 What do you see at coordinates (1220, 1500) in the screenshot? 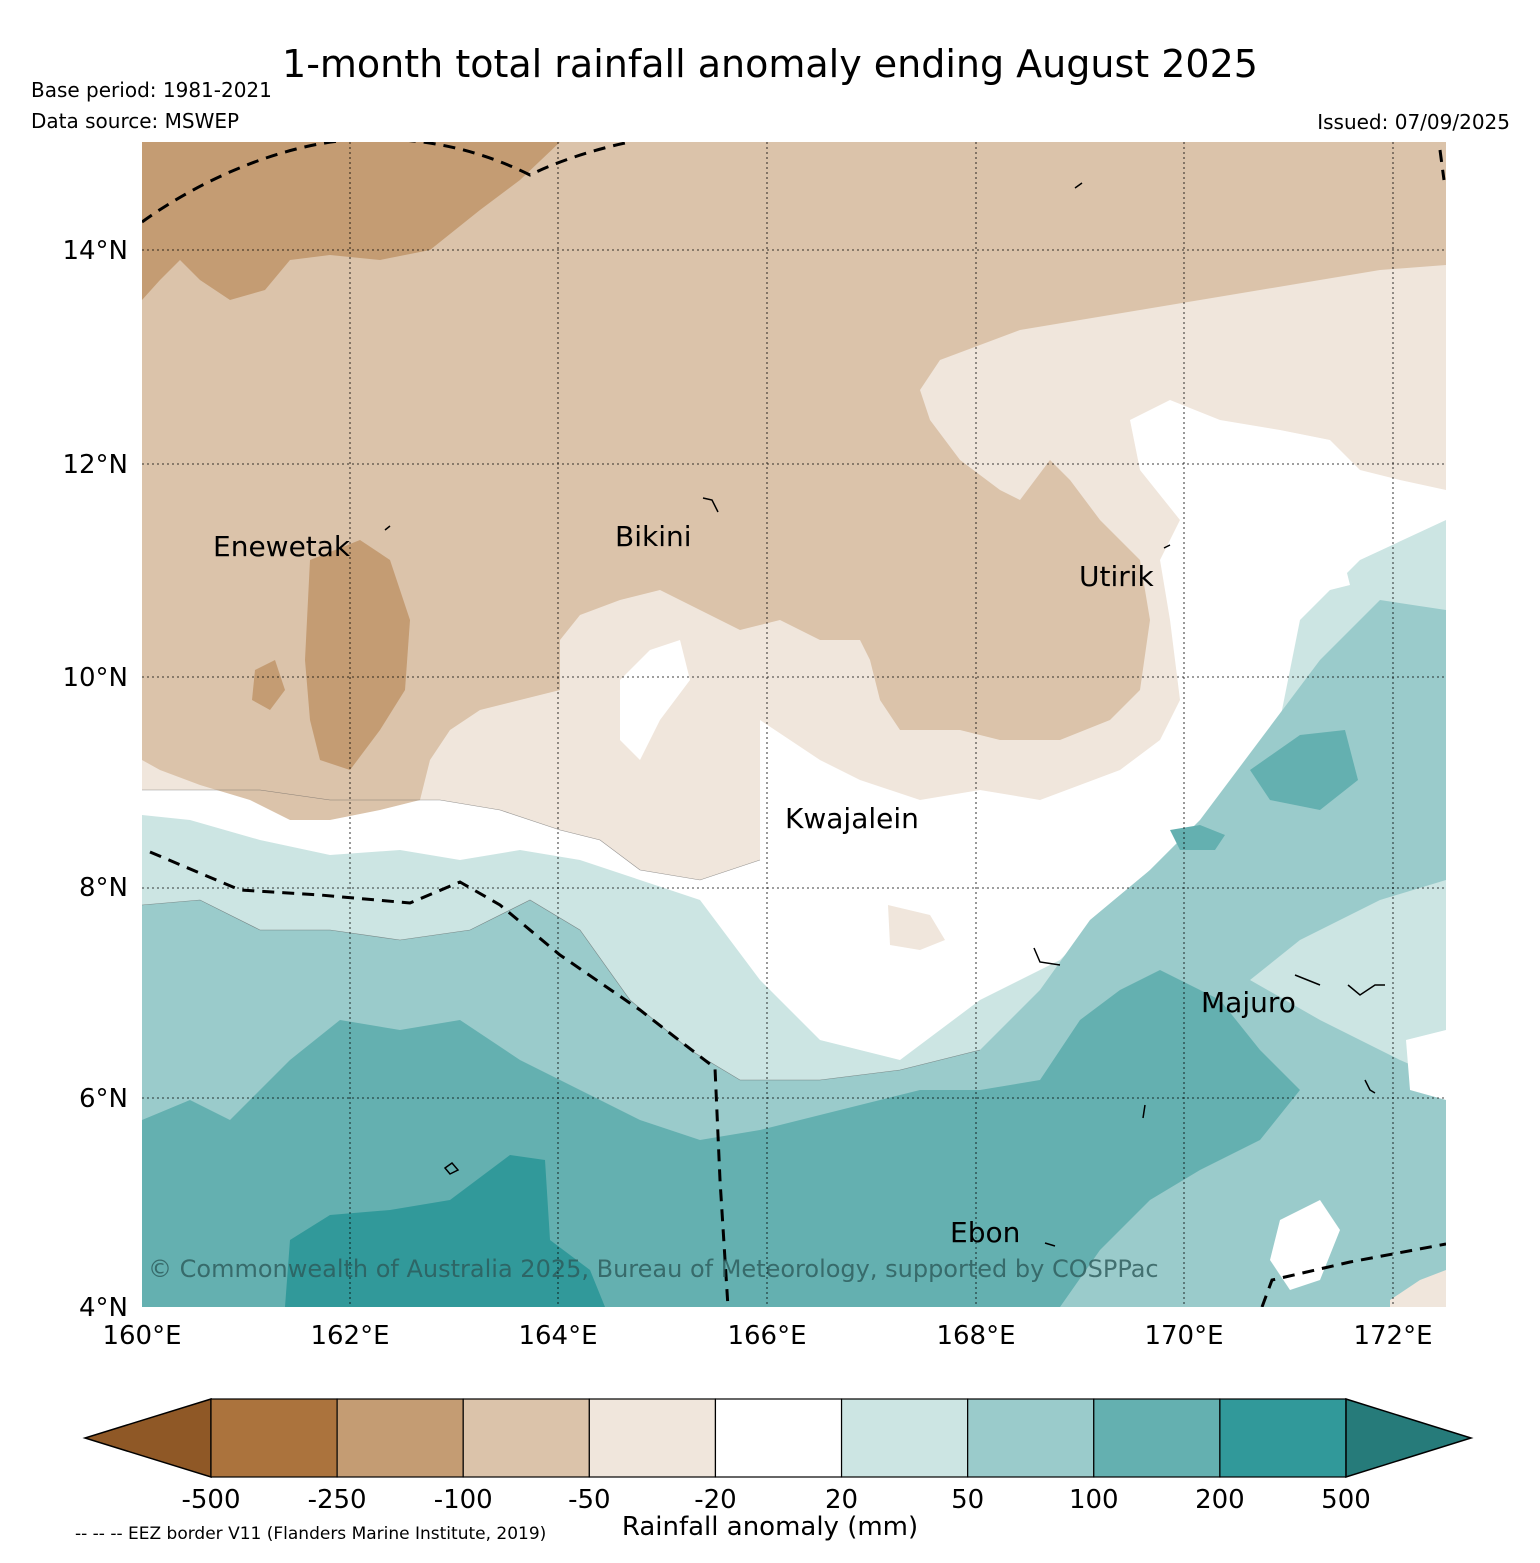
I see `colorbar-tick-label: 200` at bounding box center [1220, 1500].